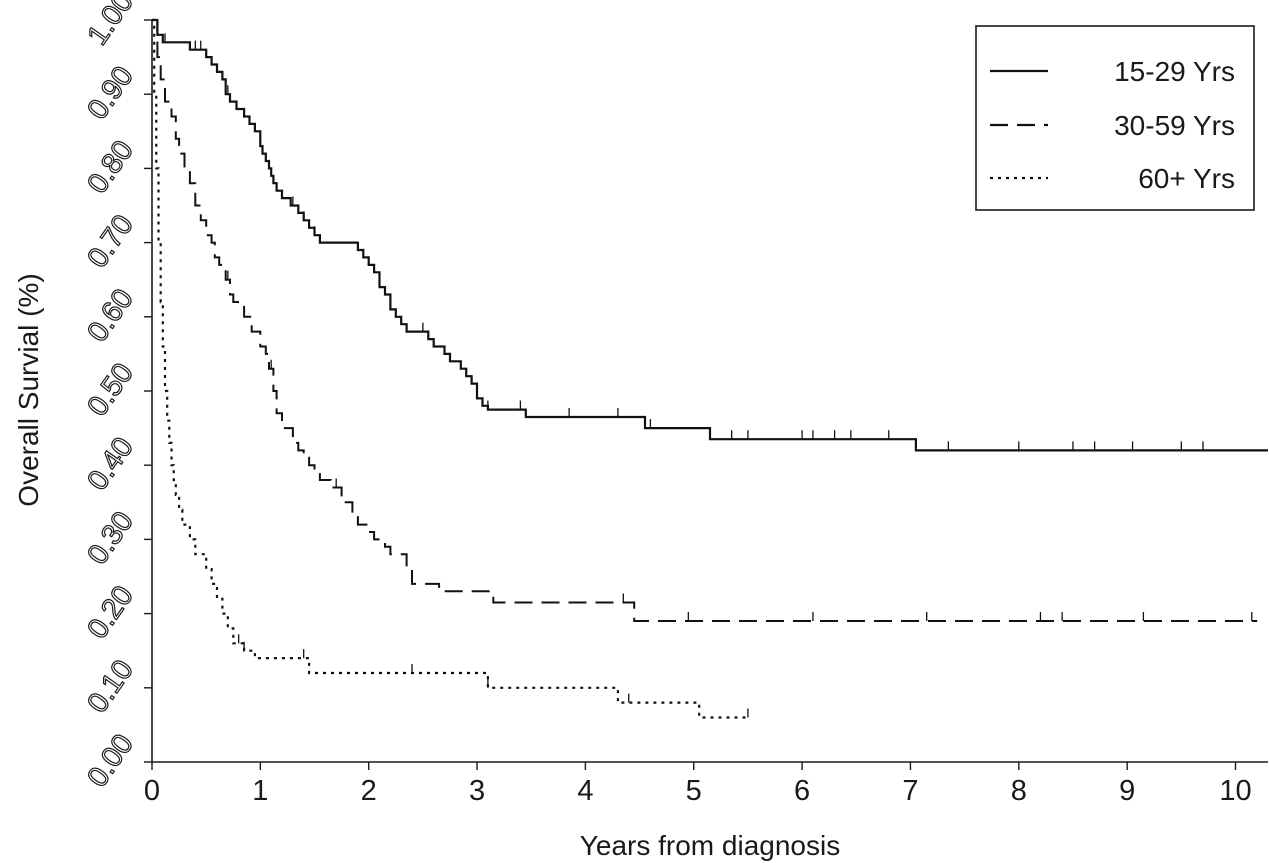  What do you see at coordinates (1127, 791) in the screenshot?
I see `x-tick-label: 9` at bounding box center [1127, 791].